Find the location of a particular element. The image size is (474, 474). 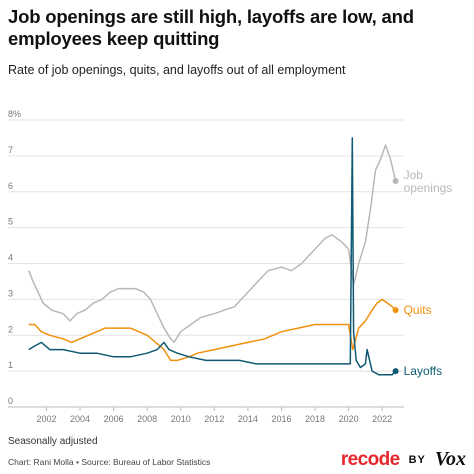

quits-label: Quits is located at coordinates (418, 310).